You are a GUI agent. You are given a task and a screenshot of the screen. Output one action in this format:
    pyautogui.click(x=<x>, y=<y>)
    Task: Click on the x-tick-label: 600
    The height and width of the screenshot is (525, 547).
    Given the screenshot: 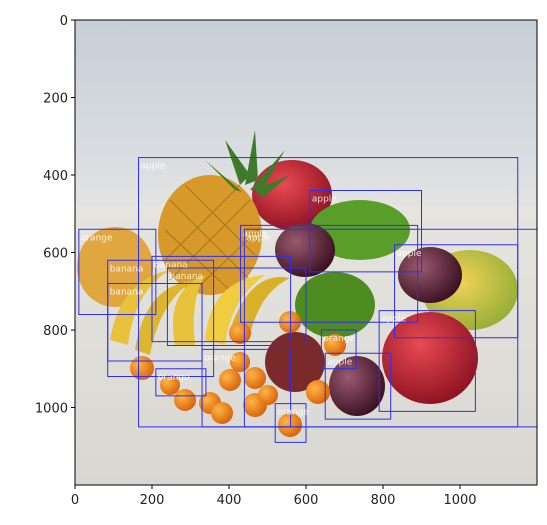 What is the action you would take?
    pyautogui.click(x=306, y=500)
    